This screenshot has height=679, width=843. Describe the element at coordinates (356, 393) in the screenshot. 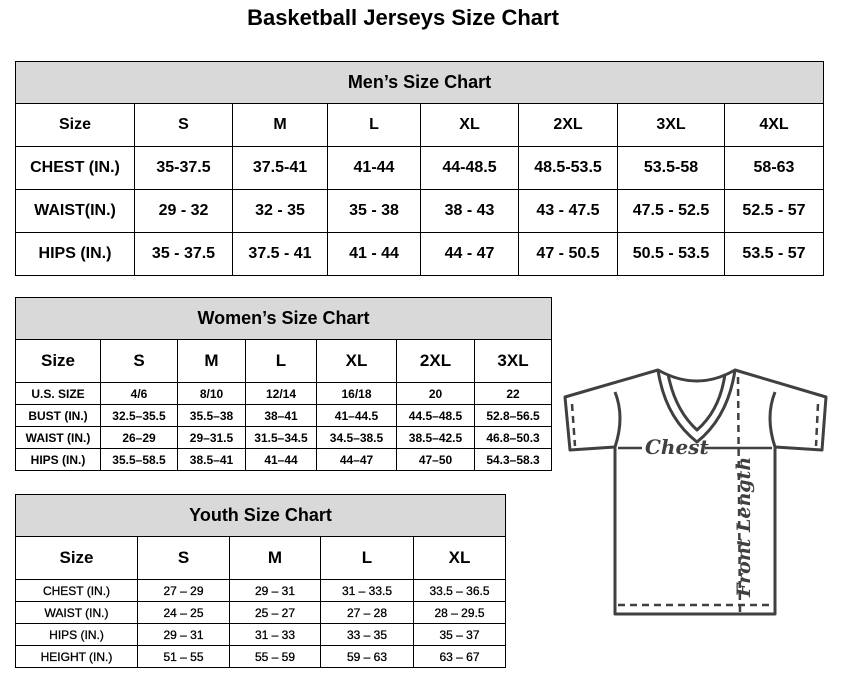

I see `table-cell: 16/18` at that location.